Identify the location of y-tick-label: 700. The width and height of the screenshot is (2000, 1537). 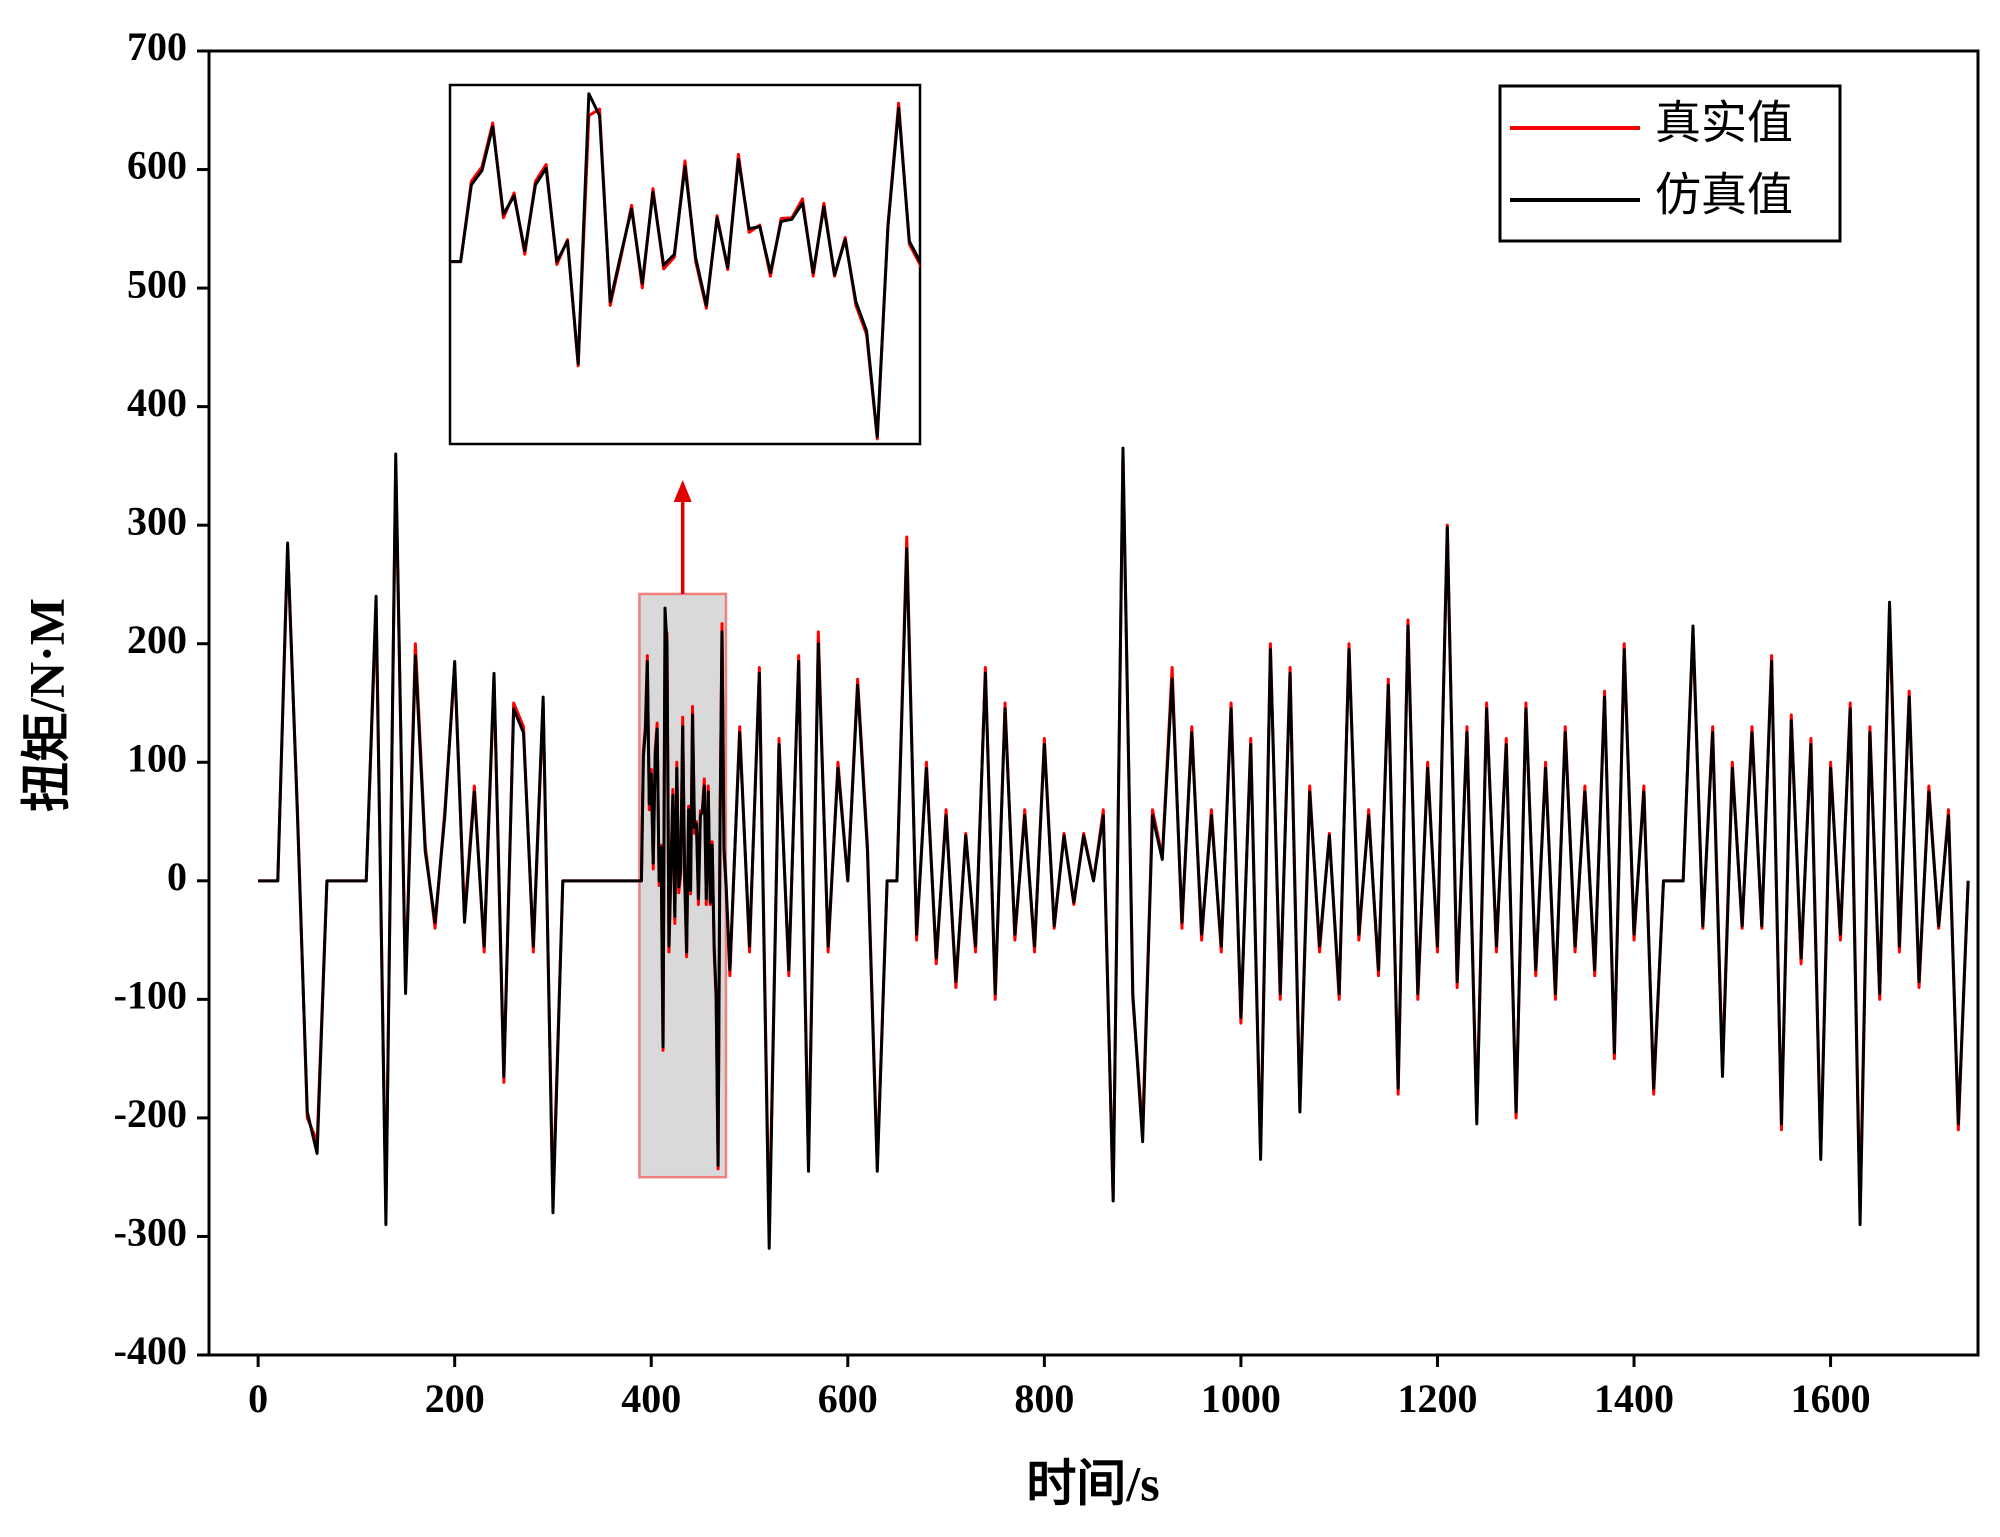
(157, 46).